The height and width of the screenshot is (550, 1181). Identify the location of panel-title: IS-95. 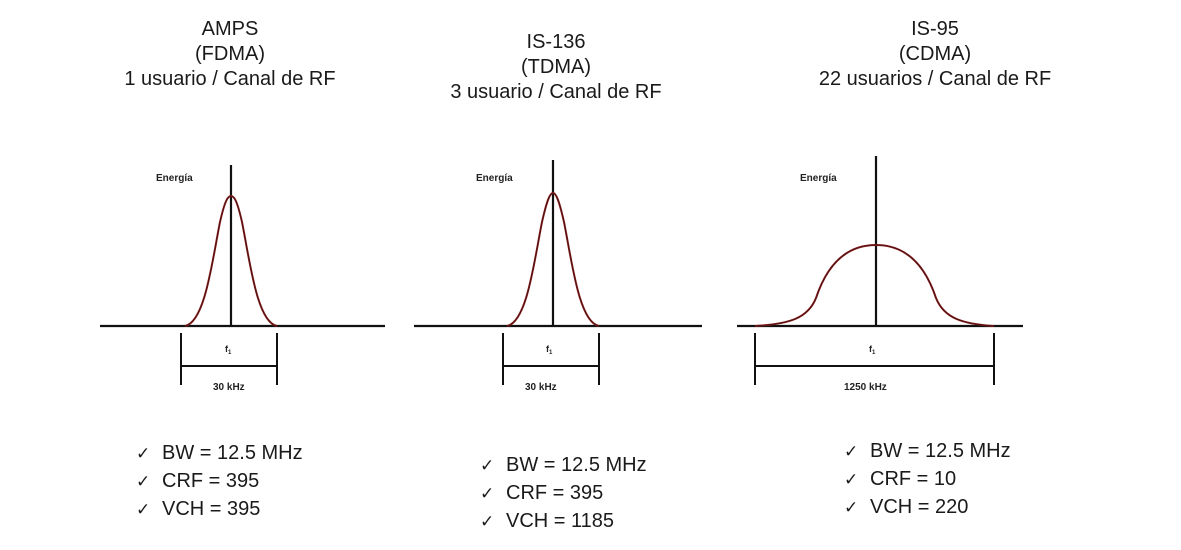
(935, 29).